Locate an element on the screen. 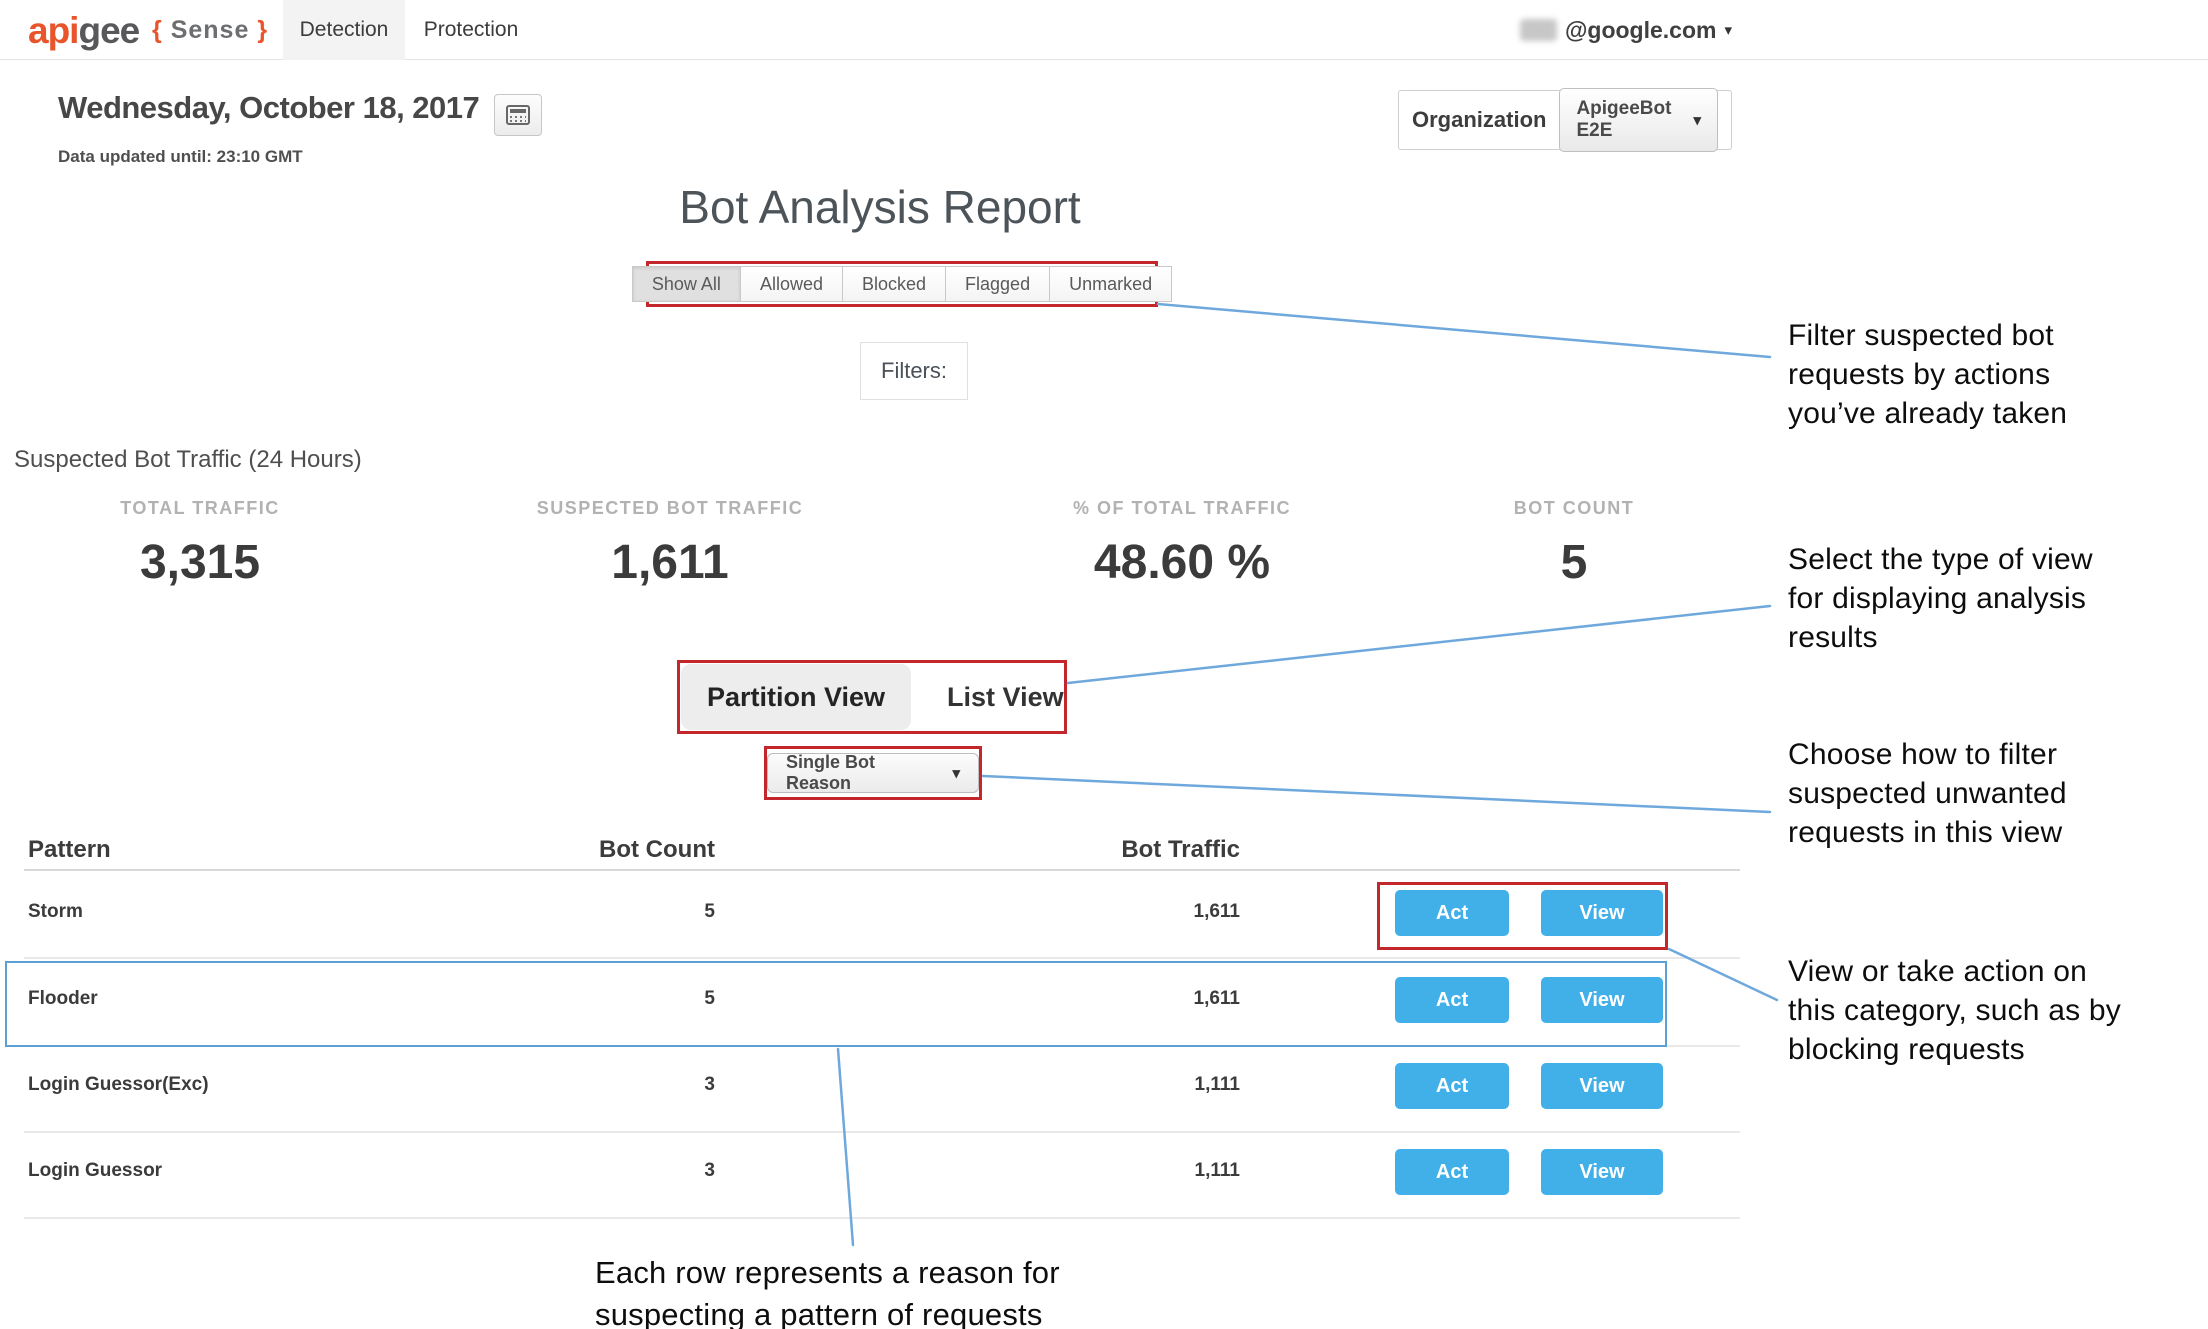 The width and height of the screenshot is (2208, 1329). stat-bot-count: BOT COUNT 5 is located at coordinates (1574, 544).